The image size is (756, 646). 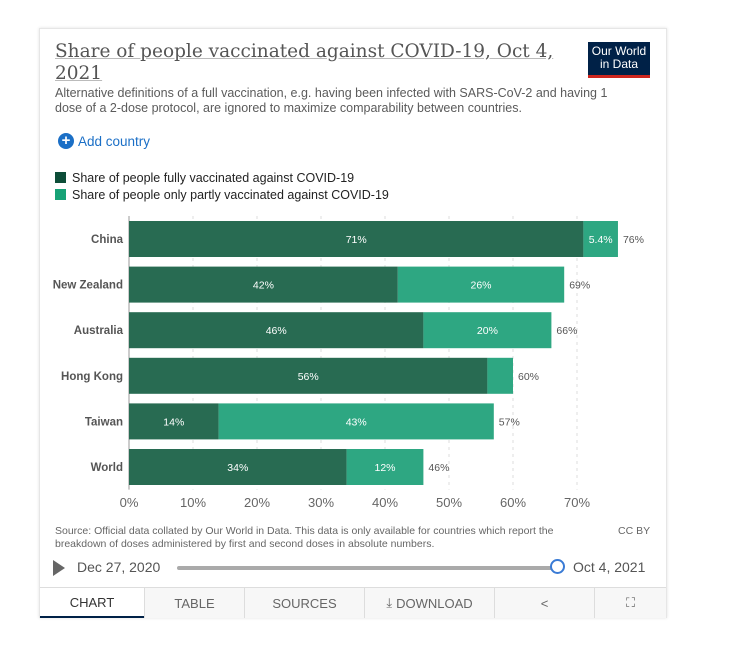 I want to click on bar-total-label: 46%, so click(x=438, y=468).